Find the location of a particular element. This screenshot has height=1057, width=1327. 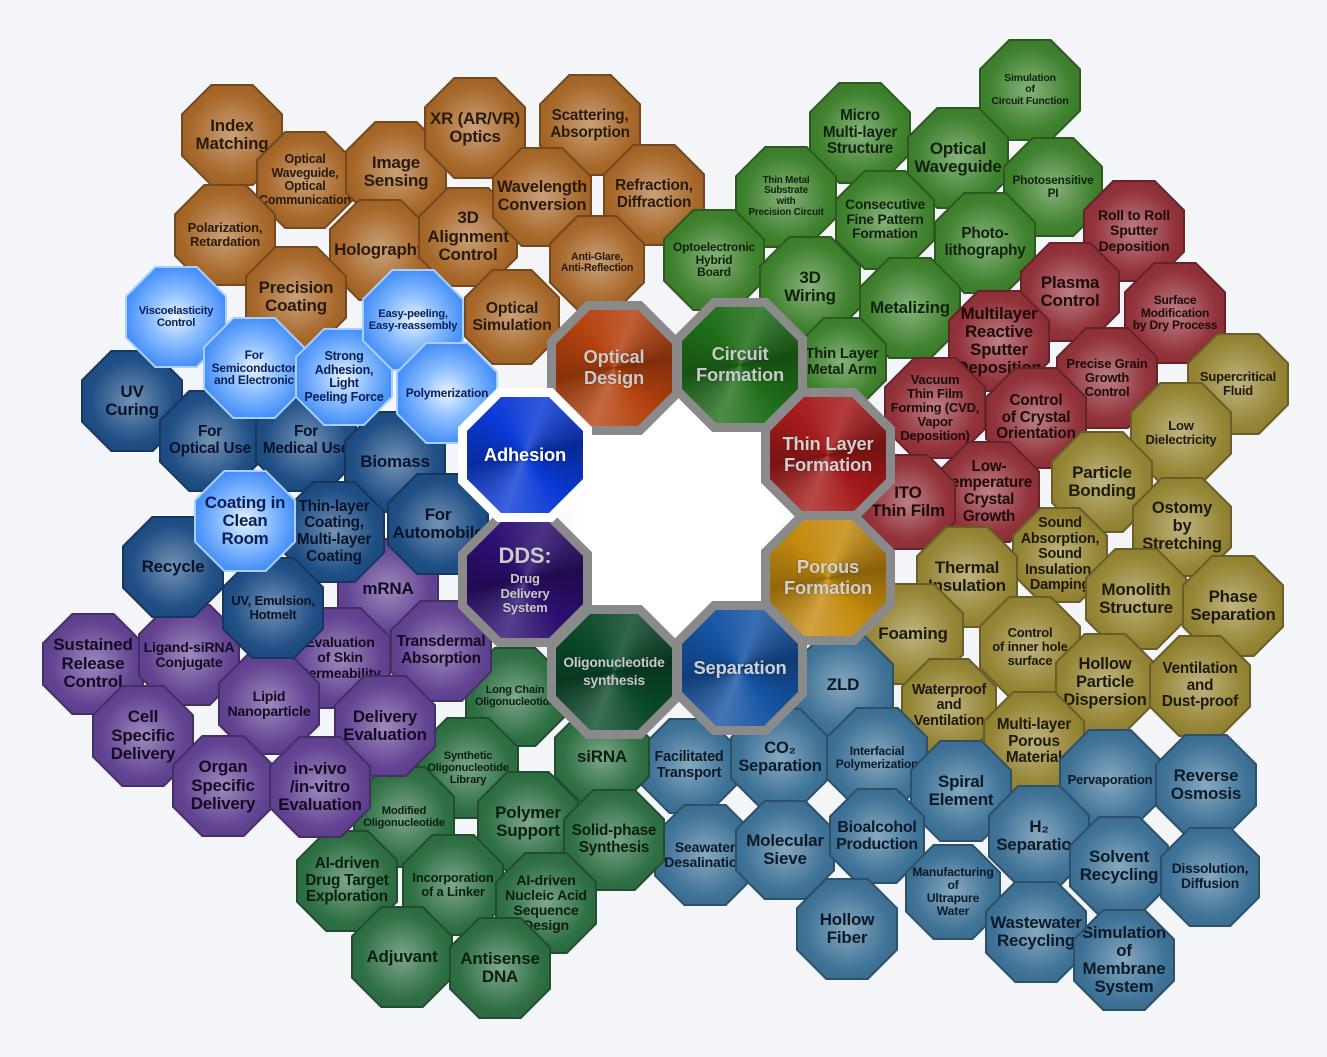

node-easy-peeling-easy-reassembly: Easy-peeling, Easy-reassembly is located at coordinates (413, 320).